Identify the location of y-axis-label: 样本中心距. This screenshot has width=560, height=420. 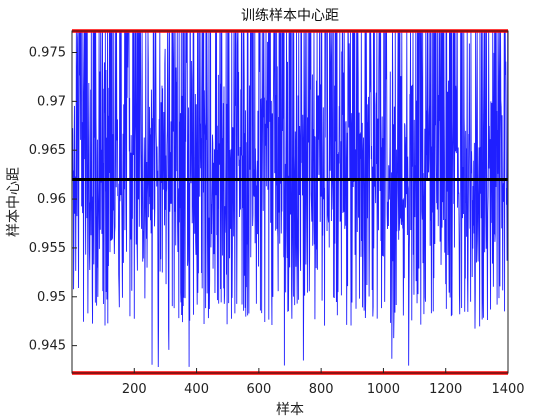
(14, 202).